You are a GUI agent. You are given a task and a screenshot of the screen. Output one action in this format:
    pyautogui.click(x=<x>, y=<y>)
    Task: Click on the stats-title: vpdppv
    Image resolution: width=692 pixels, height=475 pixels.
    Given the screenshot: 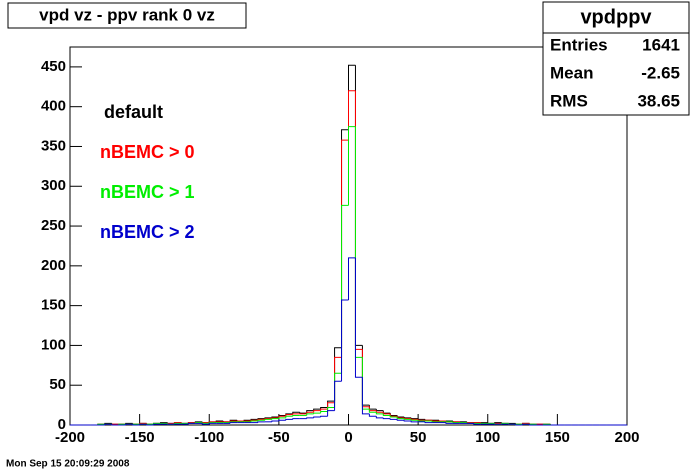 What is the action you would take?
    pyautogui.click(x=616, y=17)
    